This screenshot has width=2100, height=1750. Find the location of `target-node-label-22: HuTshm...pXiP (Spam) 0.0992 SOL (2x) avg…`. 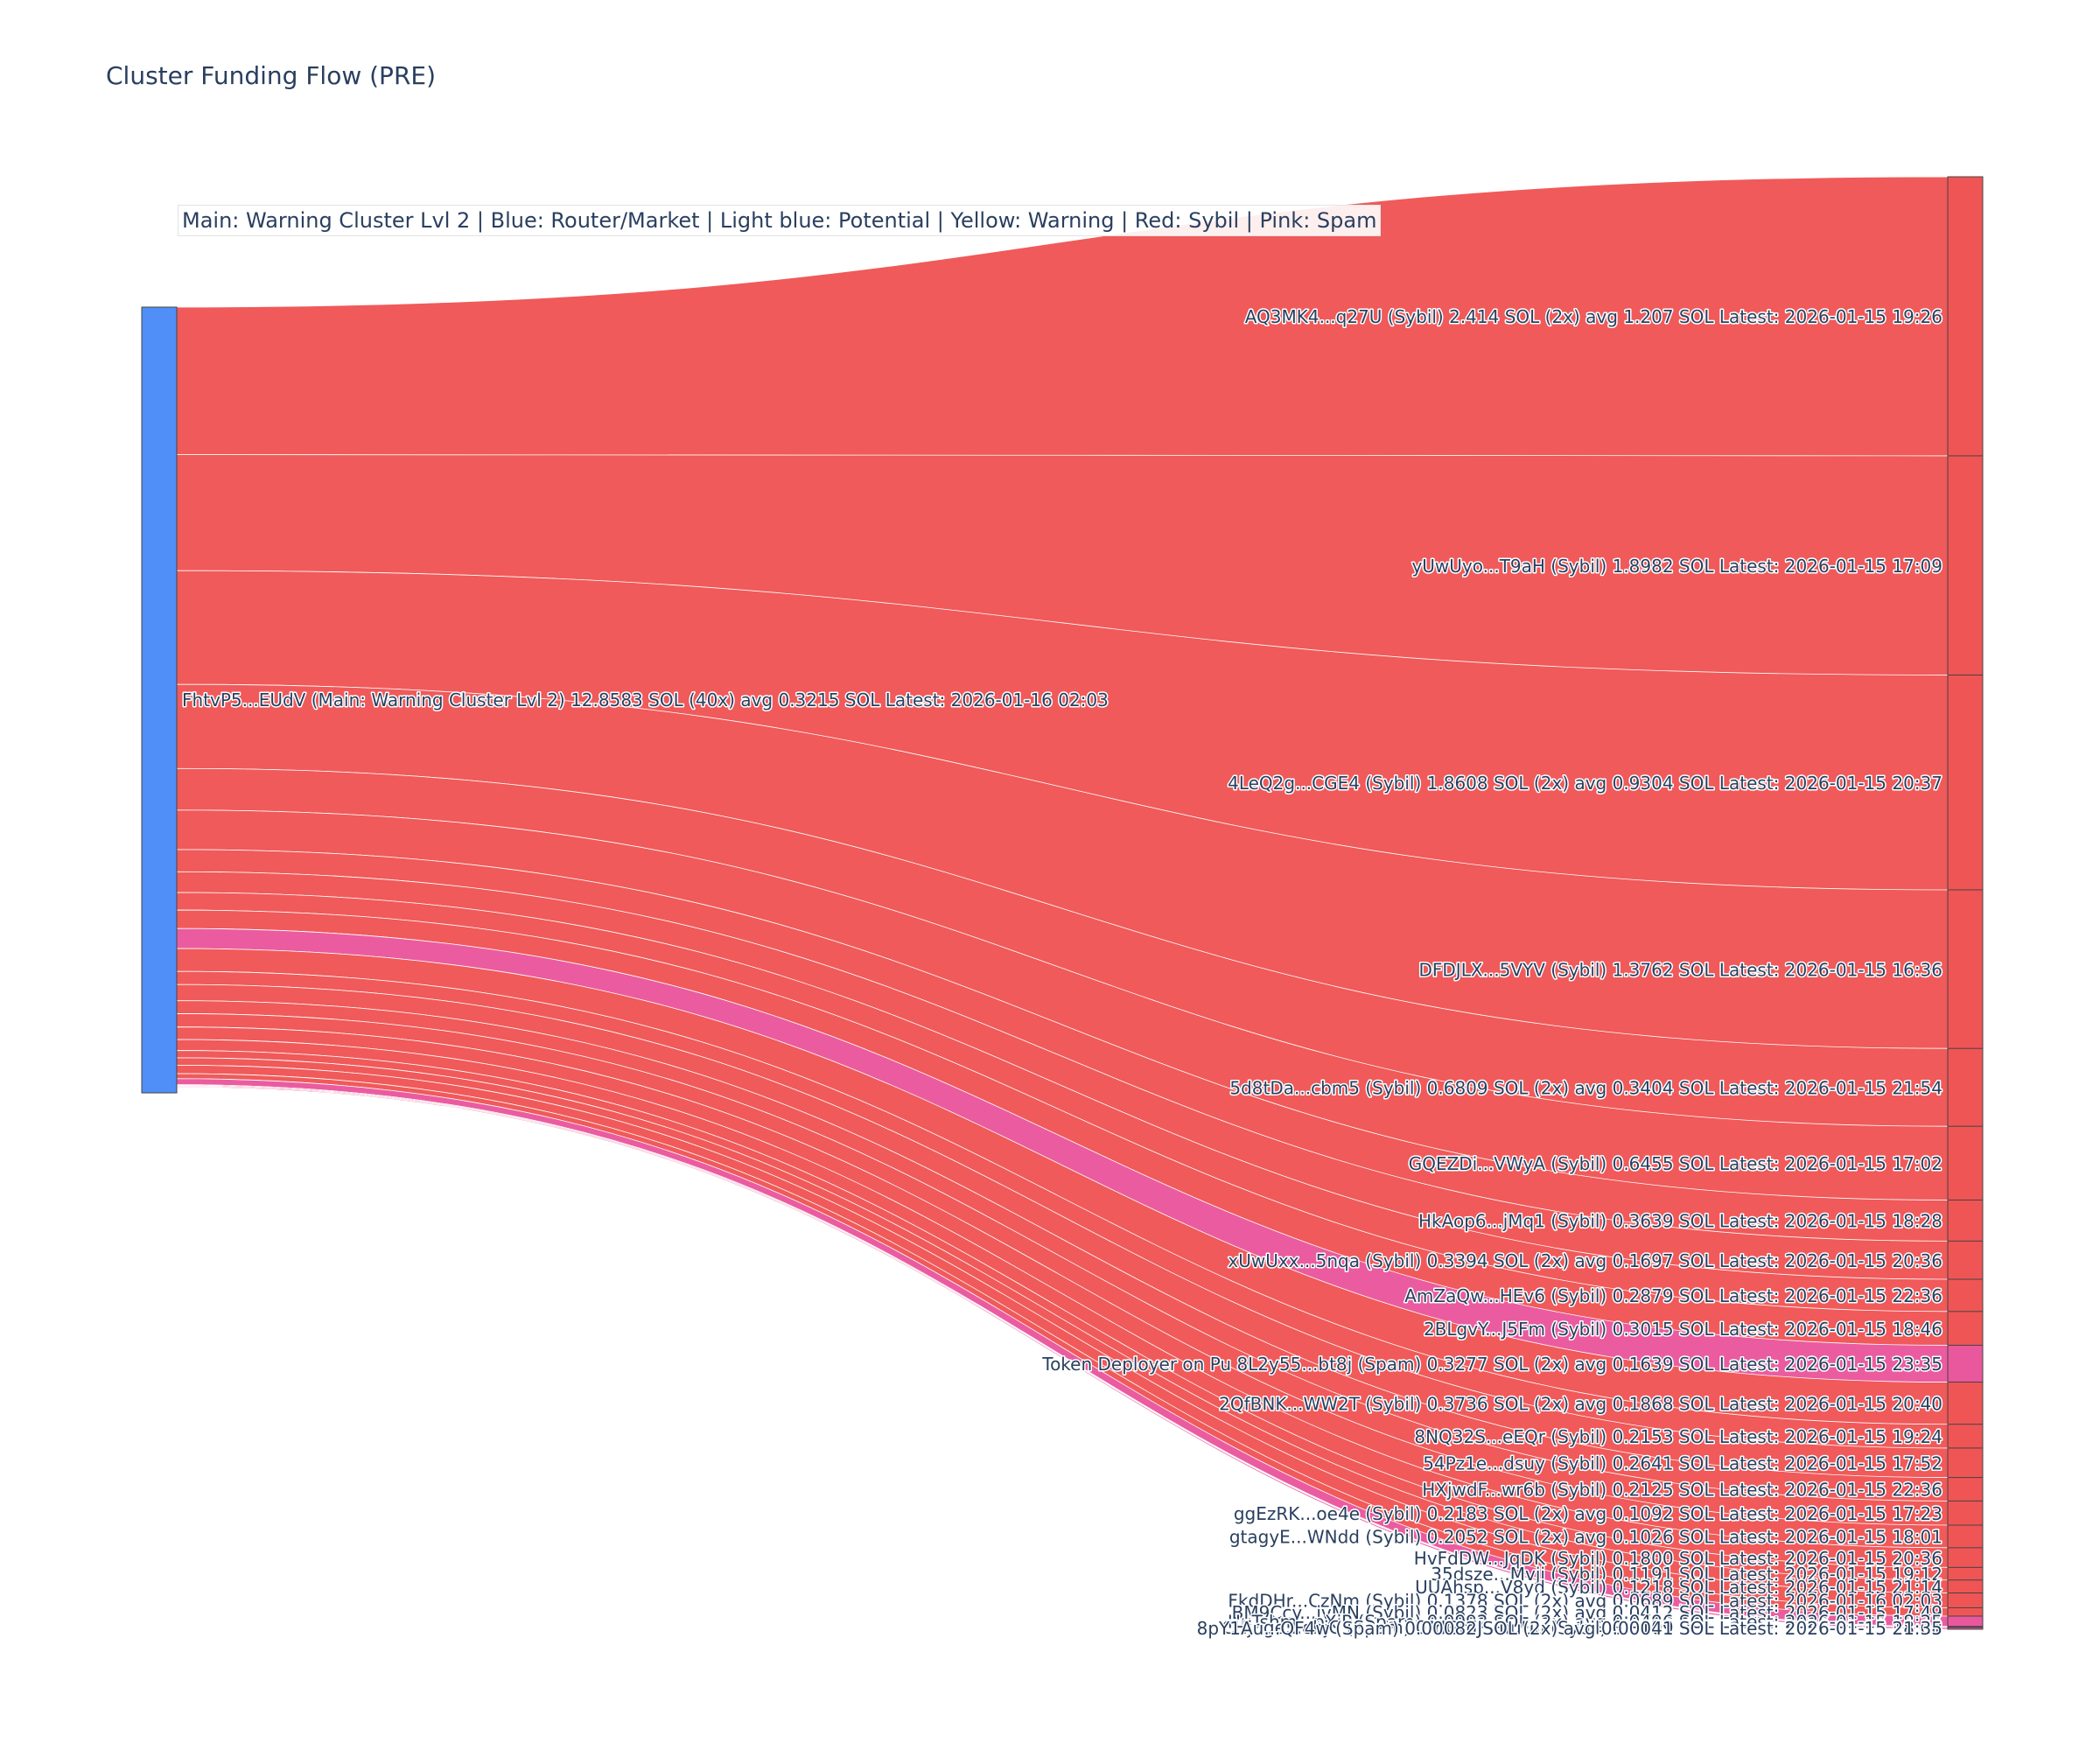

target-node-label-22: HuTshm...pXiP (Spam) 0.0992 SOL (2x) avg… is located at coordinates (1585, 1622).